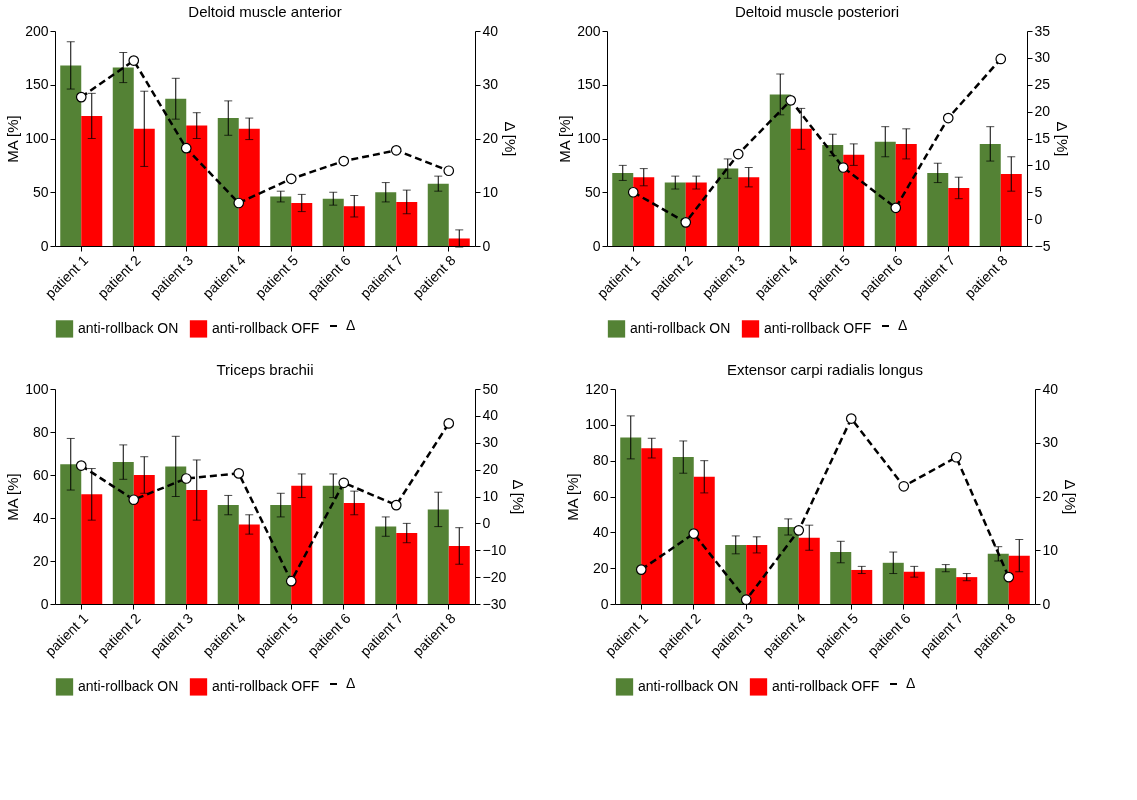 This screenshot has height=800, width=1137. What do you see at coordinates (265, 369) in the screenshot?
I see `chart-title: Triceps brachii` at bounding box center [265, 369].